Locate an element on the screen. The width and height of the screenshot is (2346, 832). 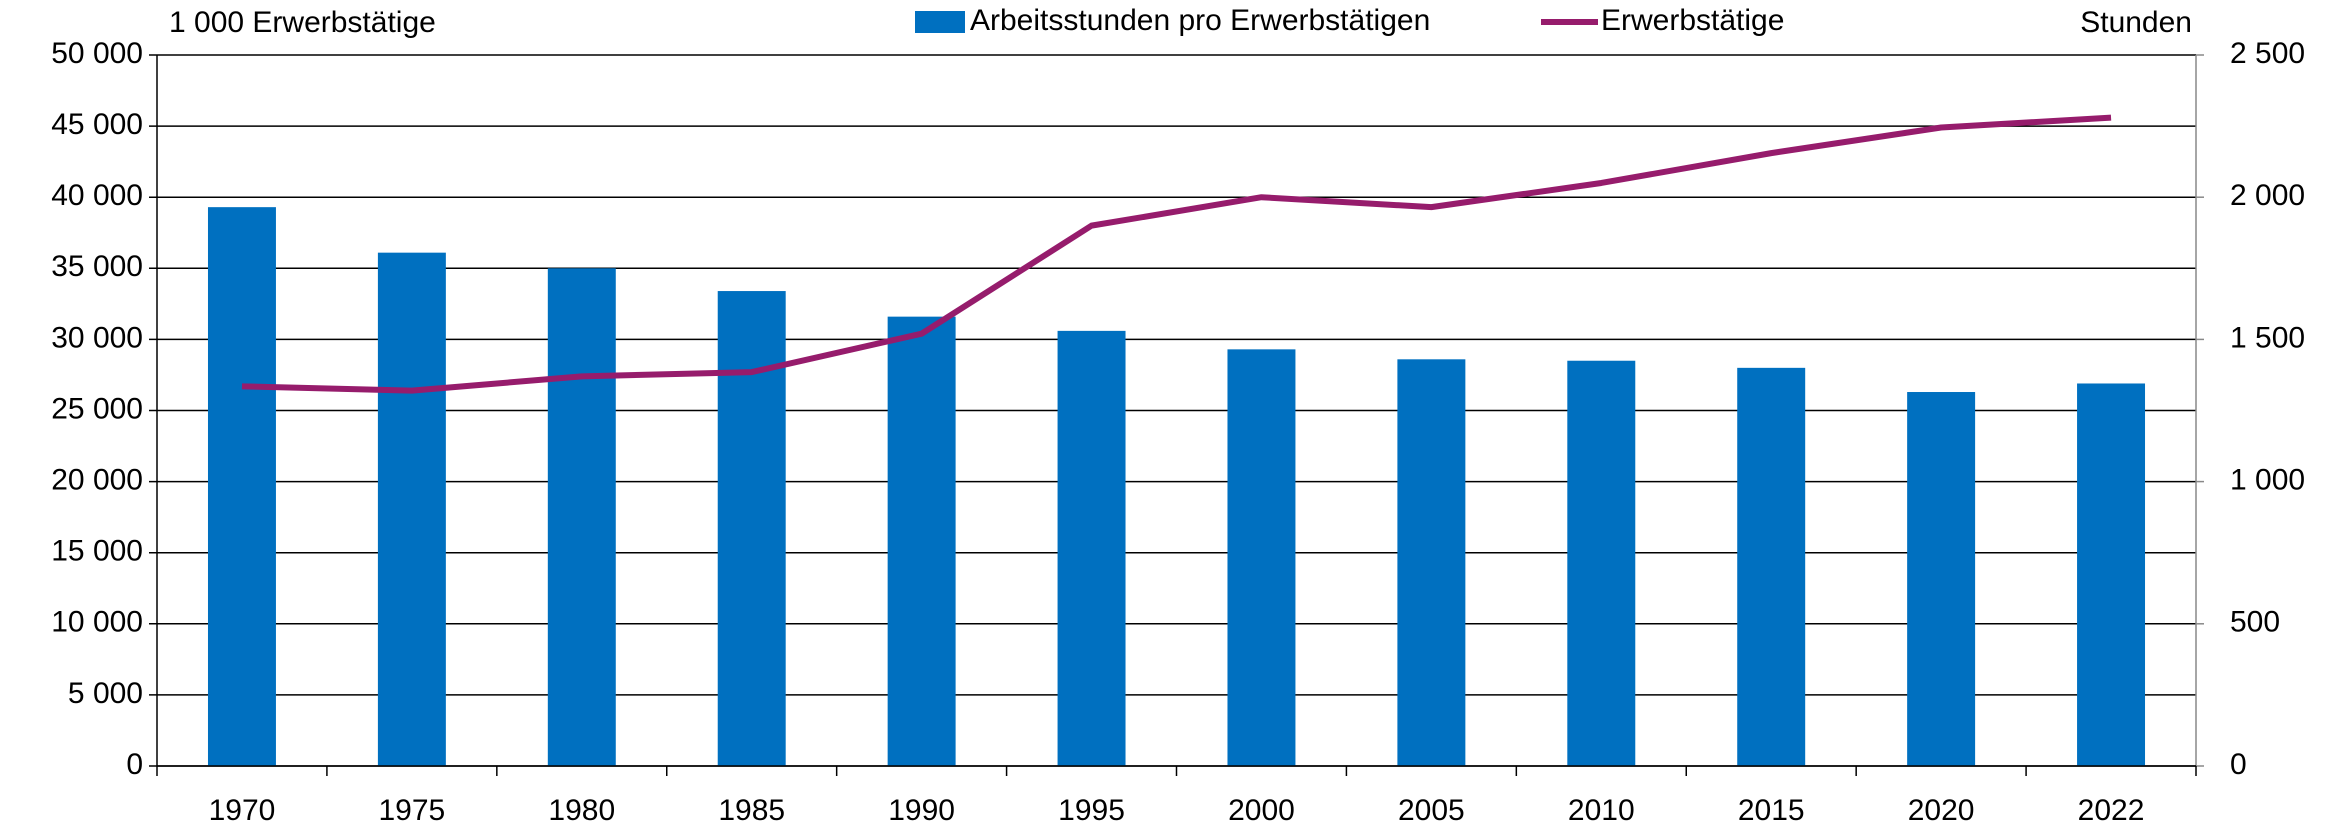
x-tick-label: 2020 is located at coordinates (1941, 810).